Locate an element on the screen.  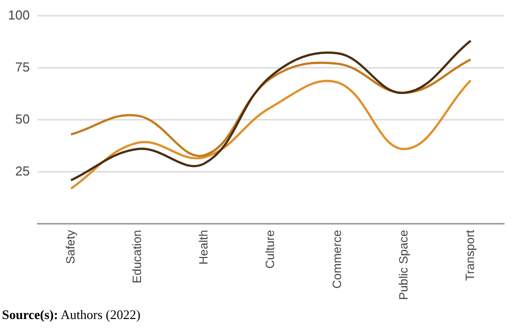
source-note: Source(s): Authors (2022) is located at coordinates (71, 314).